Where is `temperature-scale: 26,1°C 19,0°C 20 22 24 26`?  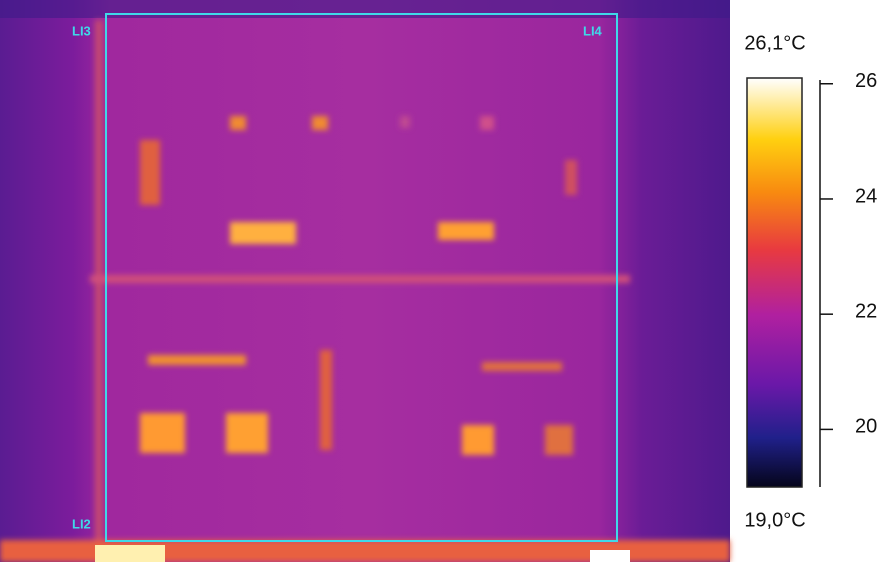
temperature-scale: 26,1°C 19,0°C 20 22 24 26 is located at coordinates (810, 281).